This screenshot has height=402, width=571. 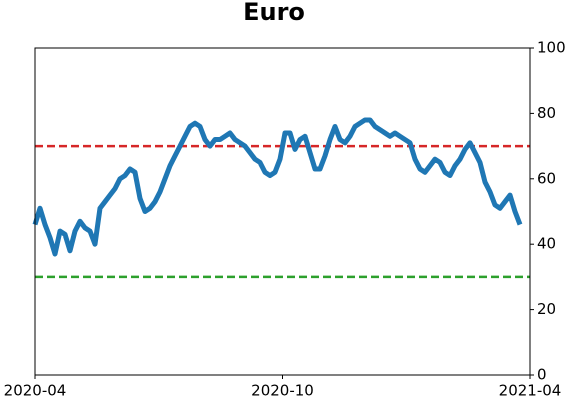 I want to click on x-tick-label: 2020-04, so click(x=35, y=391).